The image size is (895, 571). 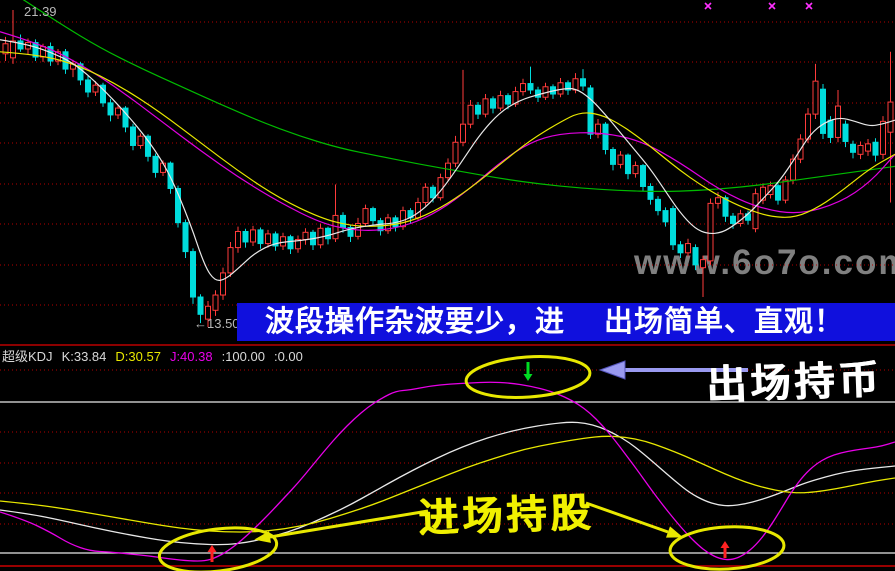 What do you see at coordinates (27, 356) in the screenshot?
I see `indicator-name: 超级KDJ` at bounding box center [27, 356].